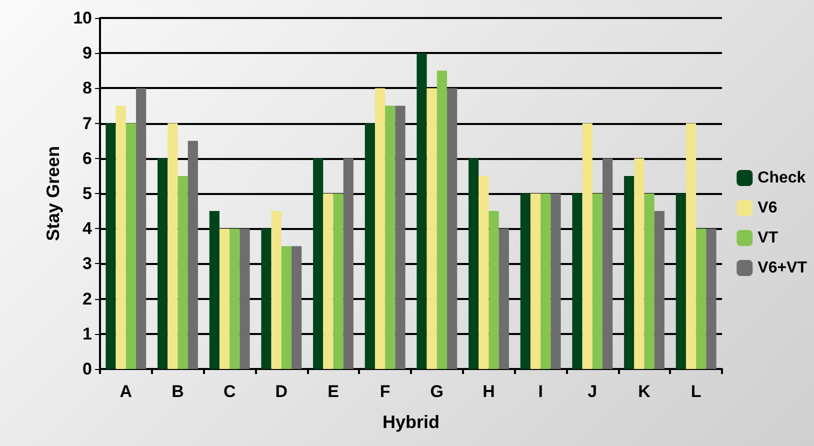  I want to click on x-axis-title: Hybrid, so click(411, 422).